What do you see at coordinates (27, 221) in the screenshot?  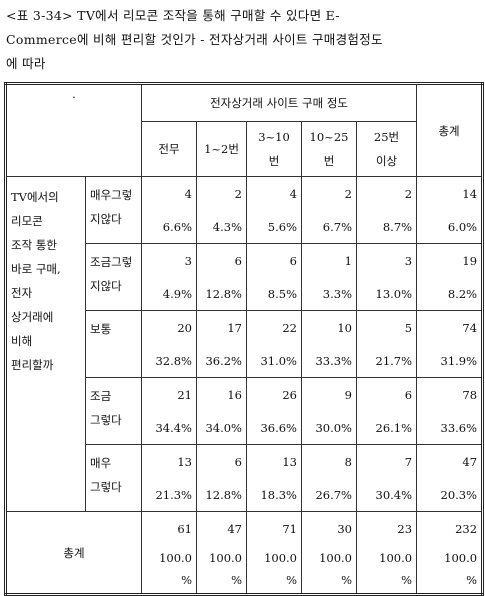 I see `row-group-line: 리모콘` at bounding box center [27, 221].